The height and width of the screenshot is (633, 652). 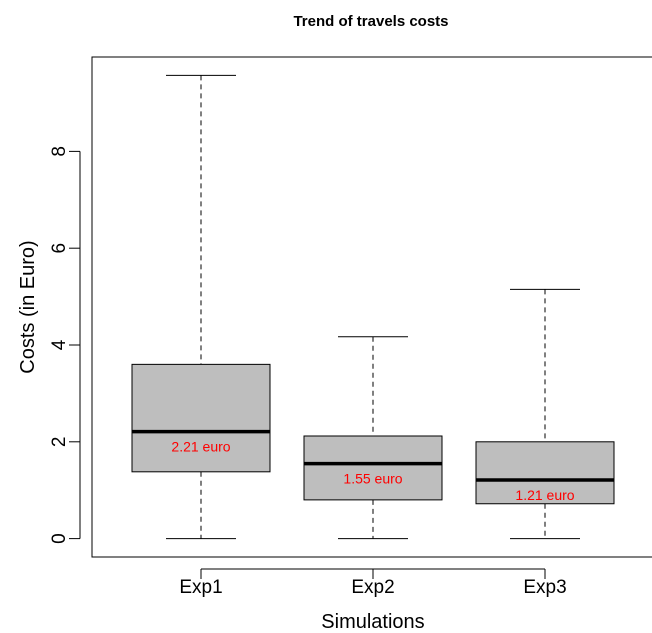 I want to click on chart-title: Trend of travels costs, so click(x=370, y=21).